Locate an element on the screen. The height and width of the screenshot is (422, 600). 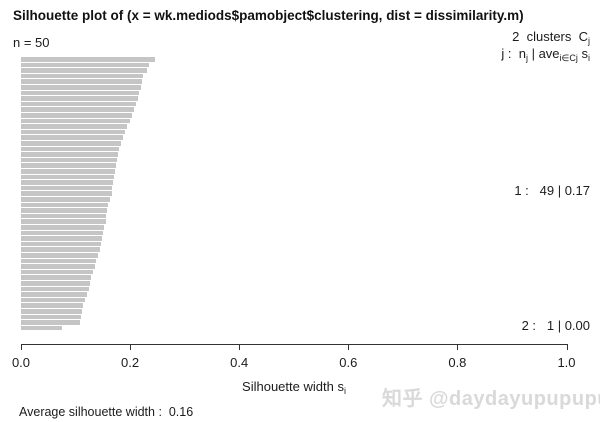
formula-subscript: i is located at coordinates (589, 58).